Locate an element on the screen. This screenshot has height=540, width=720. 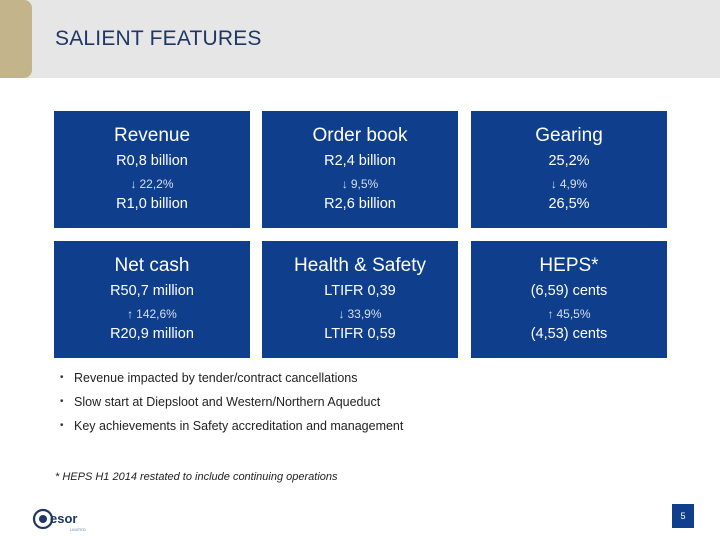
tile-change-value: 4,9% is located at coordinates (573, 184).